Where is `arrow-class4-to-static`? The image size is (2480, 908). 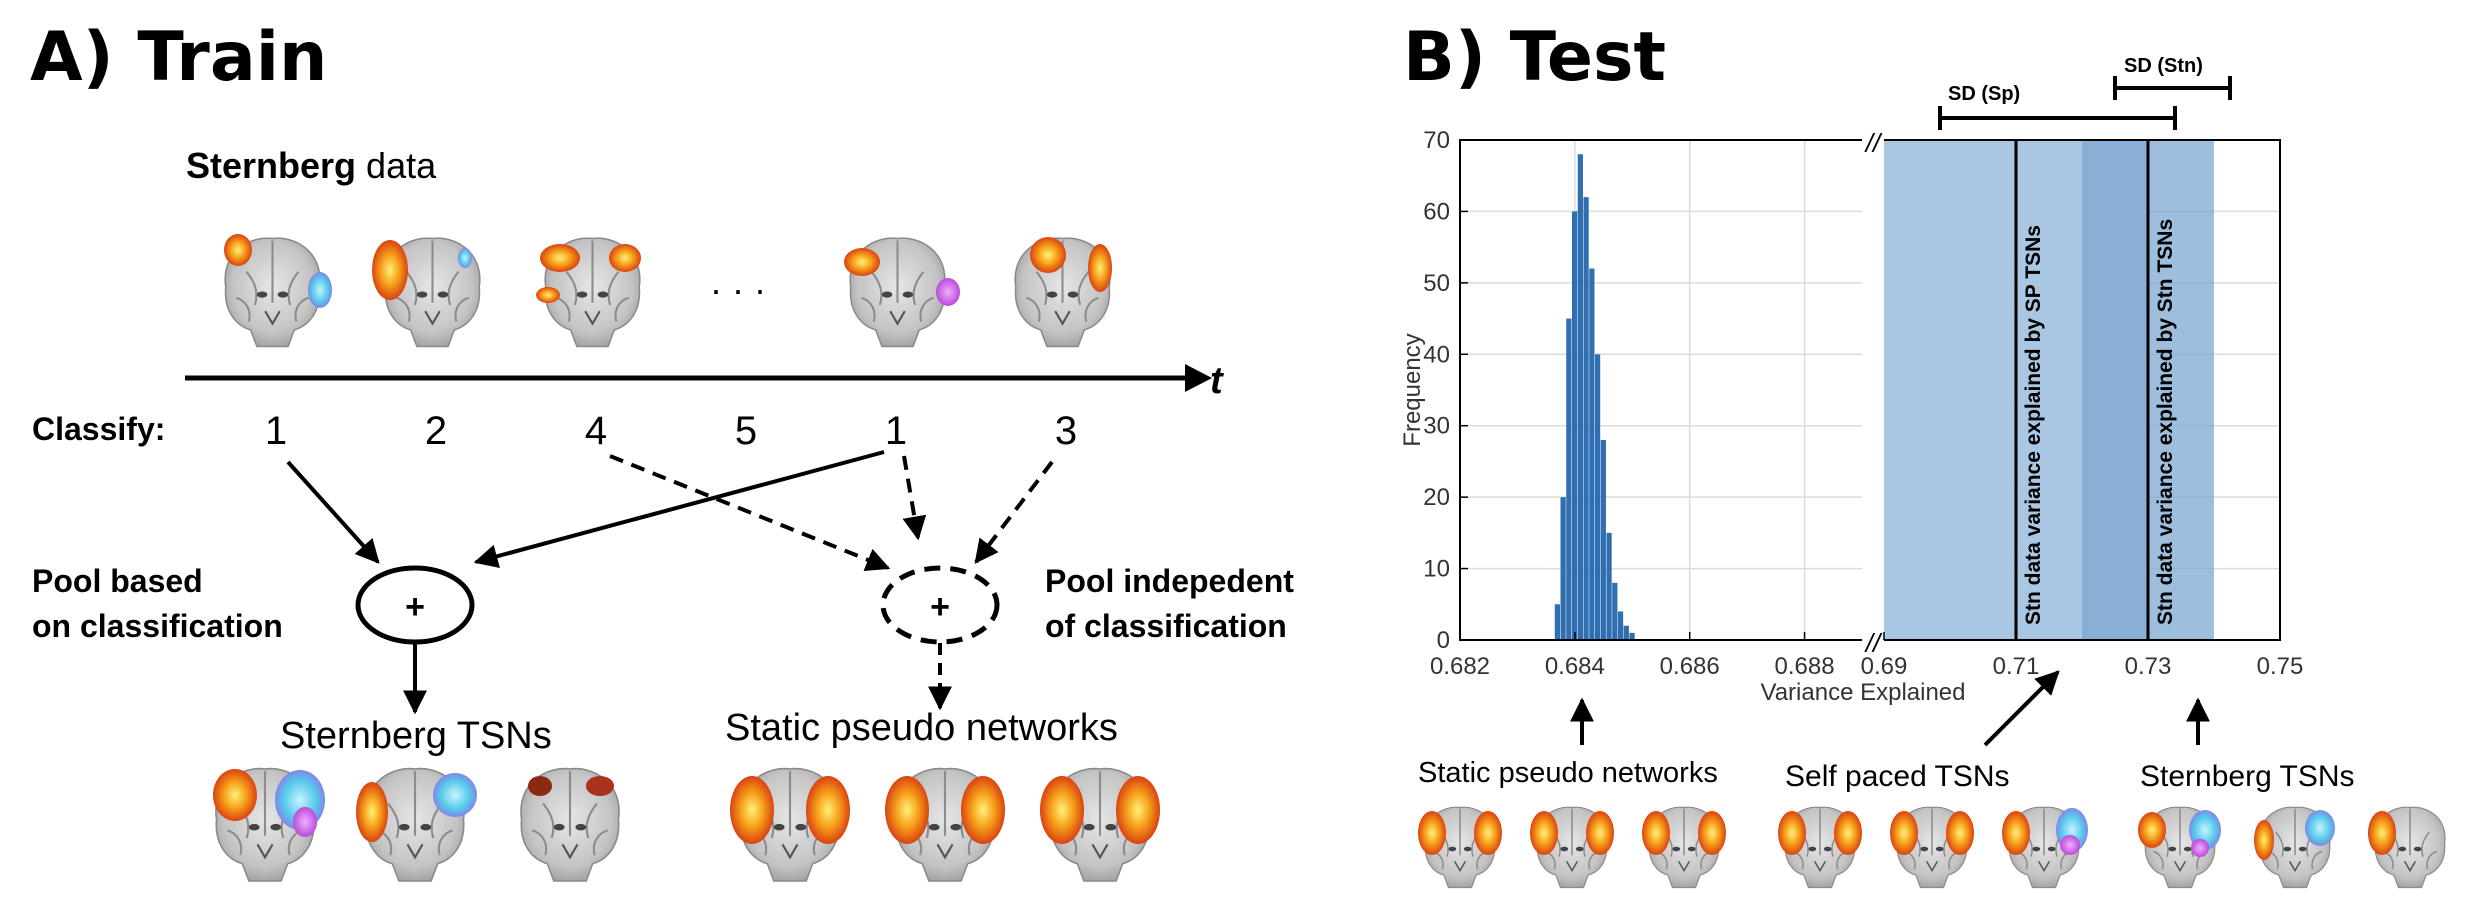 arrow-class4-to-static is located at coordinates (750, 513).